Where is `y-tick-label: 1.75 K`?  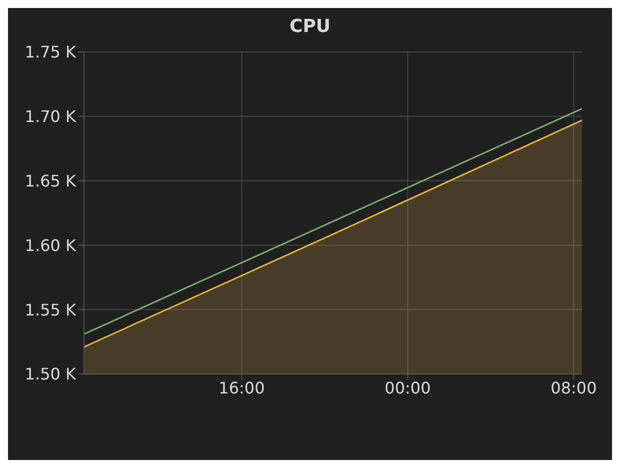
y-tick-label: 1.75 K is located at coordinates (50, 52).